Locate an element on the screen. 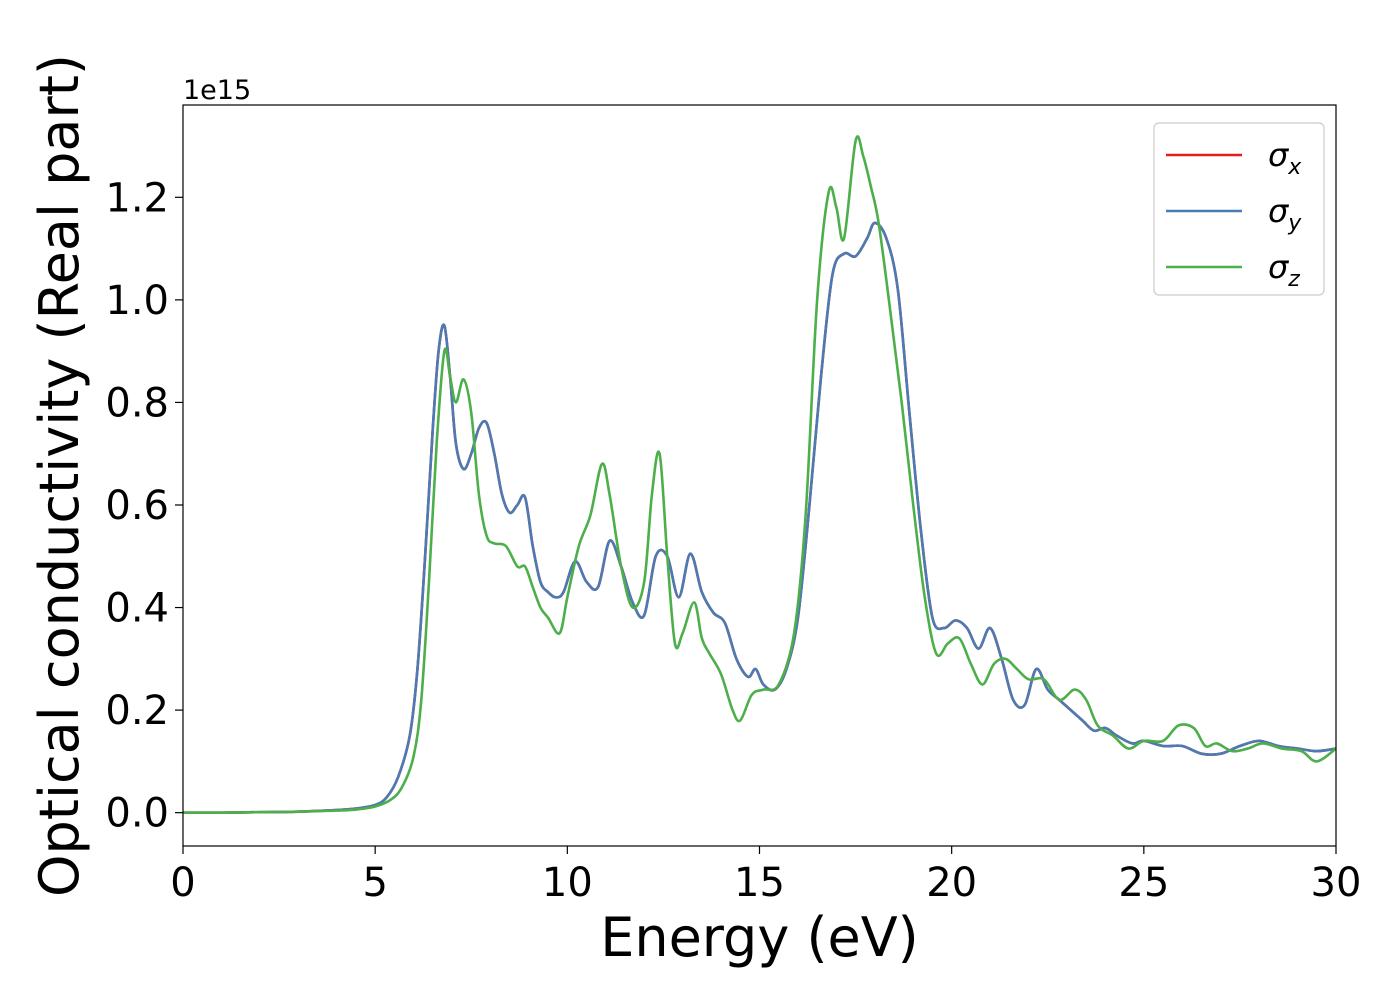  legend: σx σy σz is located at coordinates (1239, 209).